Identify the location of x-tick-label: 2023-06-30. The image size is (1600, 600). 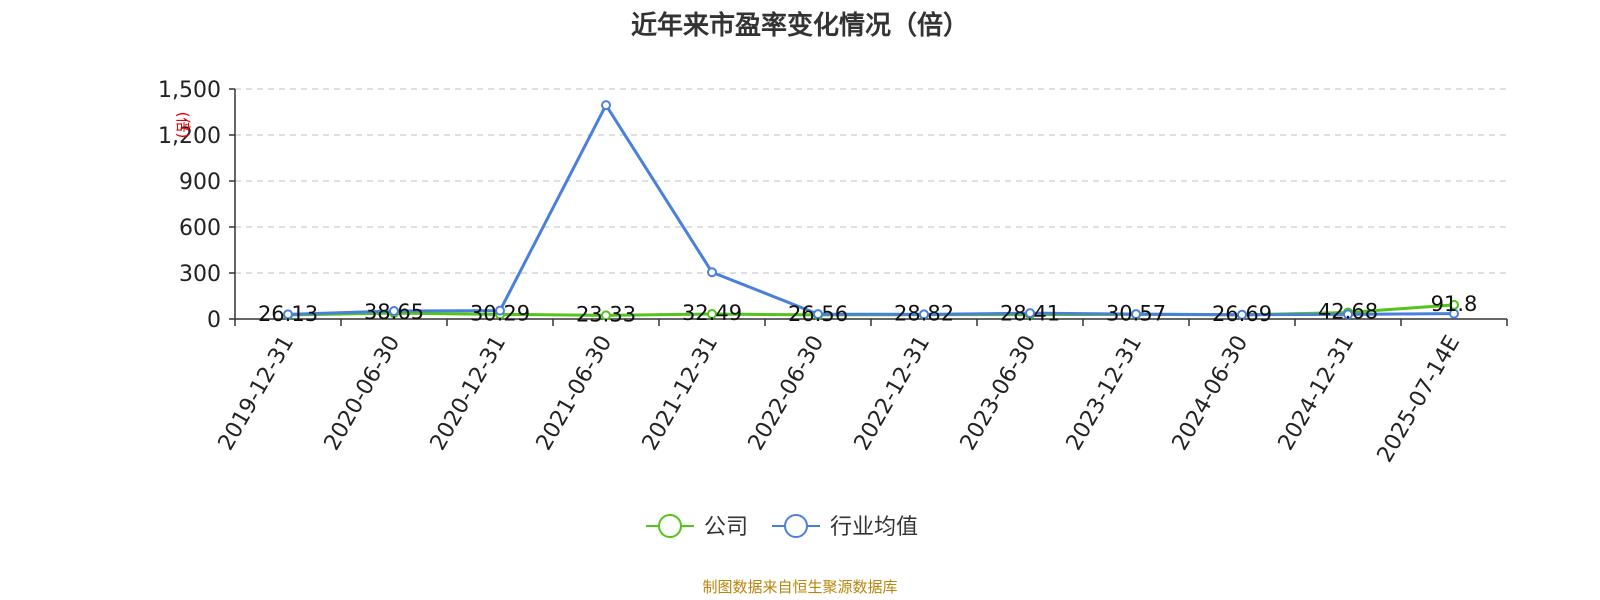
(999, 393).